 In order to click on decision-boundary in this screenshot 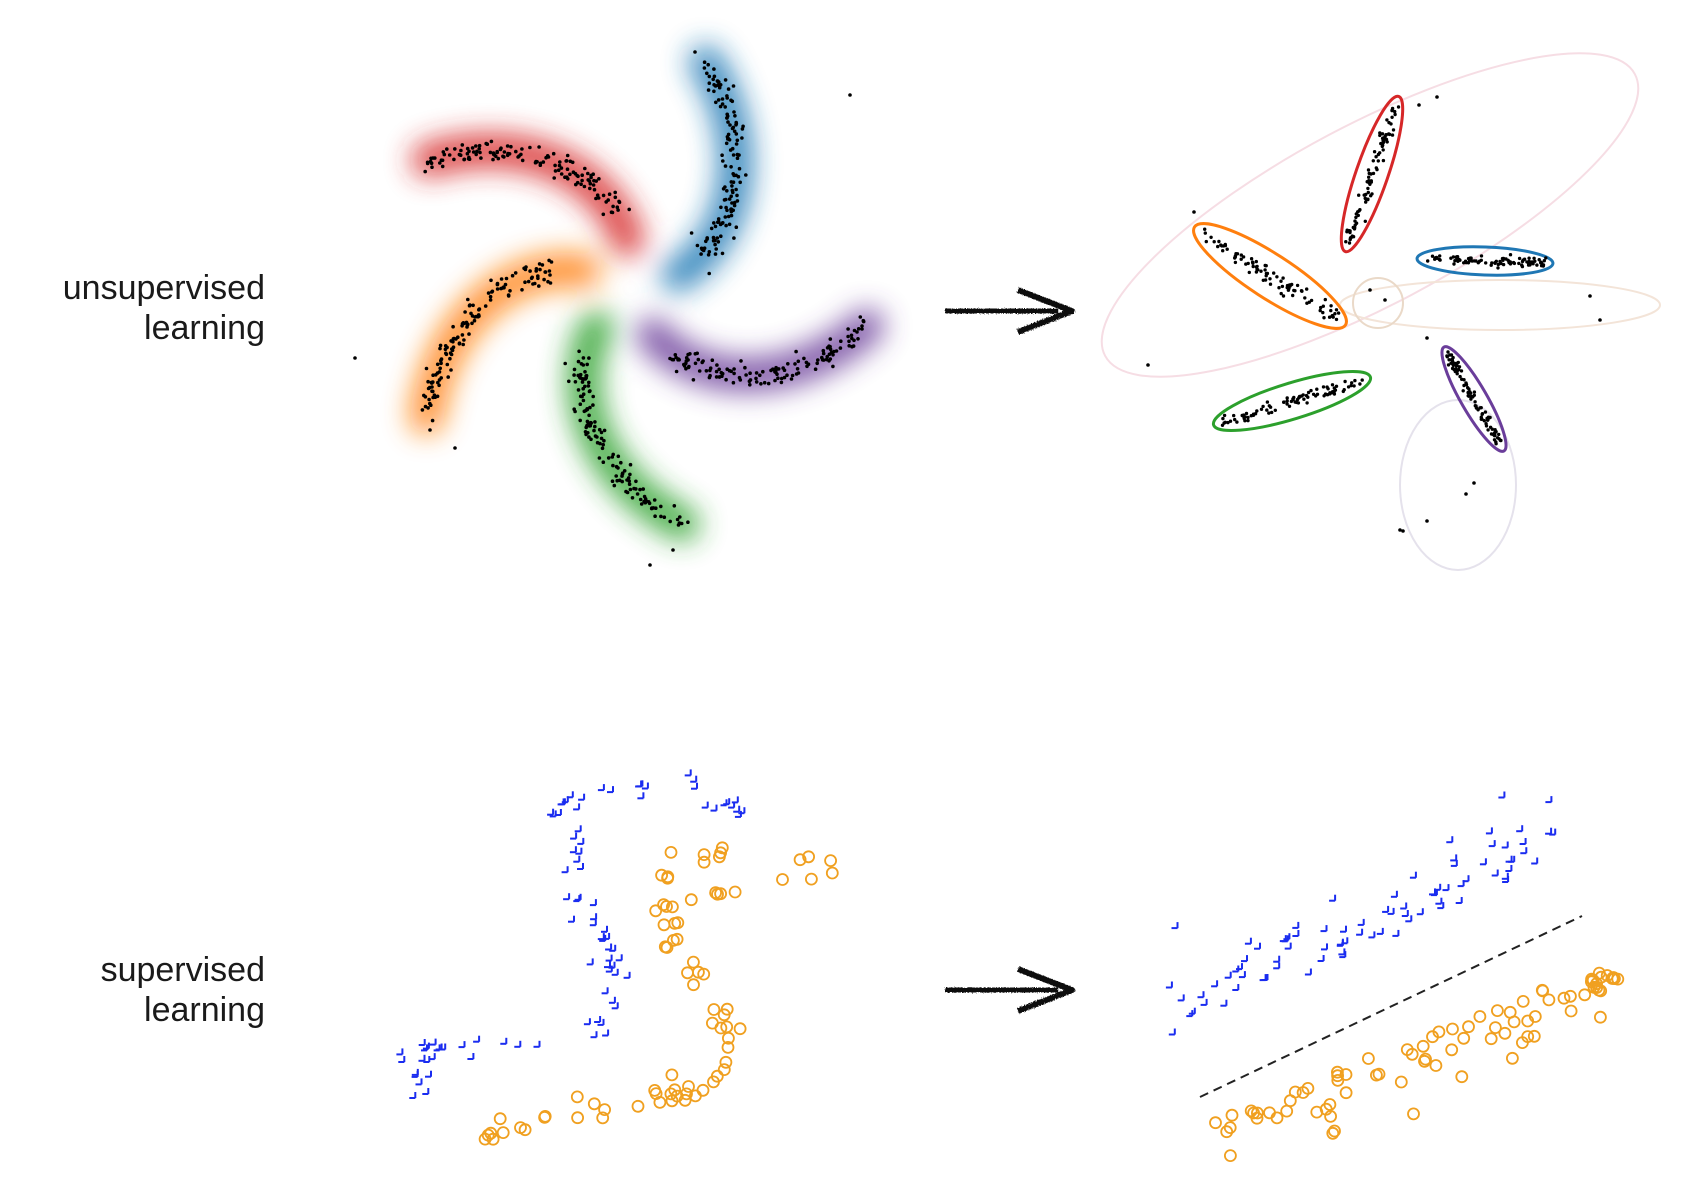, I will do `click(1391, 1006)`.